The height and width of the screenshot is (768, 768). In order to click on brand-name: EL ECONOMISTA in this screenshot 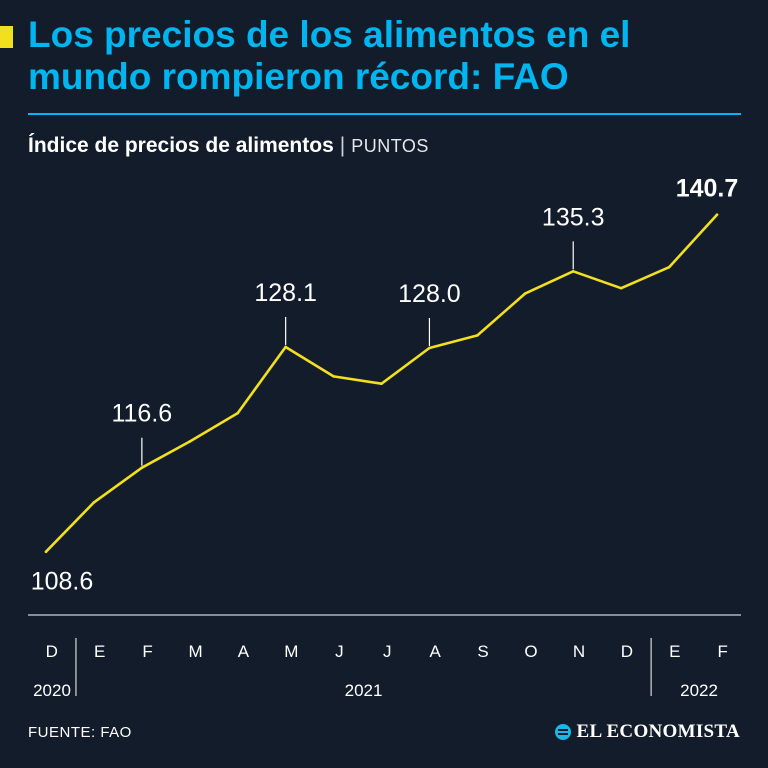, I will do `click(658, 731)`.